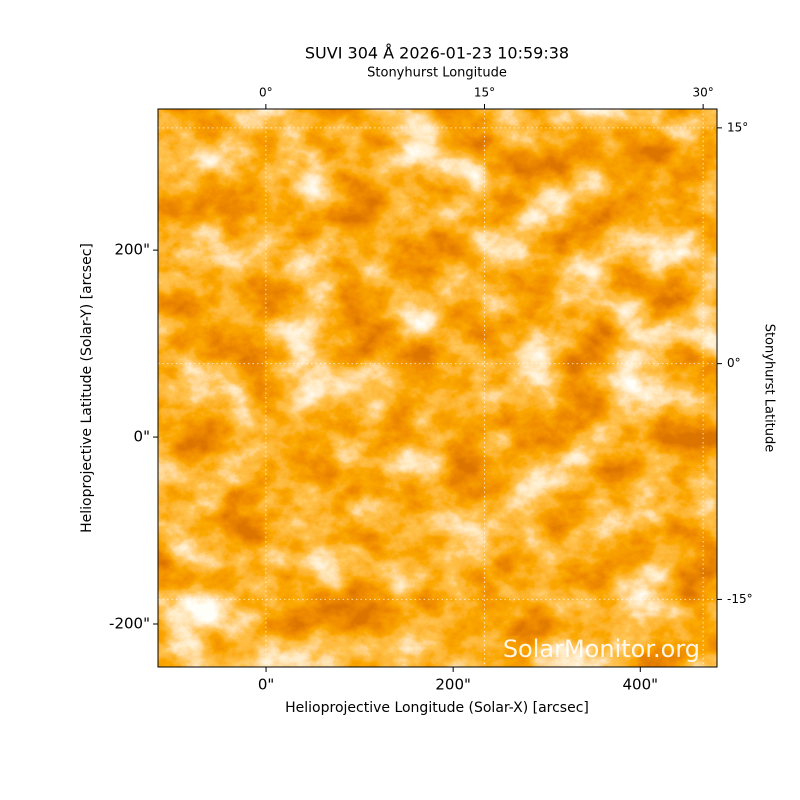 The image size is (800, 800). Describe the element at coordinates (737, 127) in the screenshot. I see `y2-tick-label: 15°` at that location.